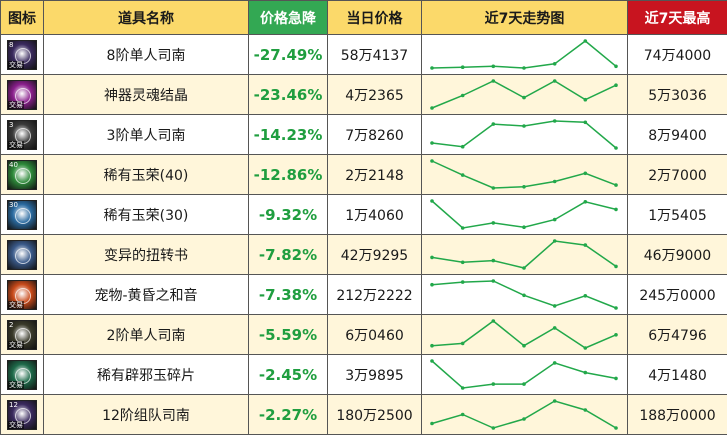  I want to click on item-name: 12阶组队司南, so click(146, 415).